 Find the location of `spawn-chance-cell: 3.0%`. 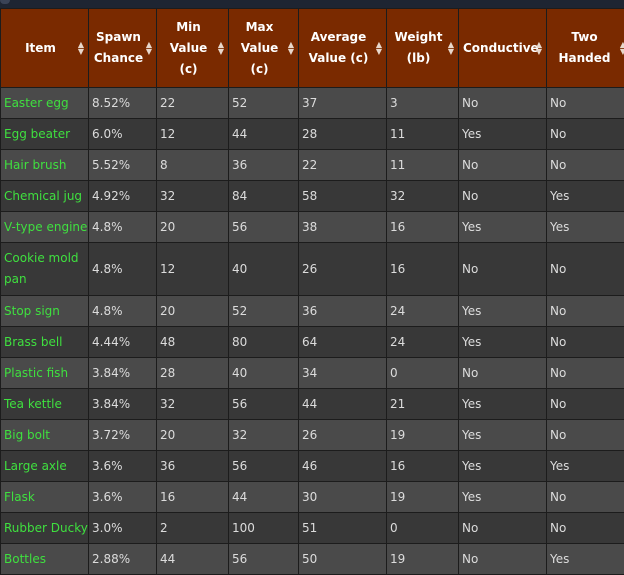

spawn-chance-cell: 3.0% is located at coordinates (123, 528).